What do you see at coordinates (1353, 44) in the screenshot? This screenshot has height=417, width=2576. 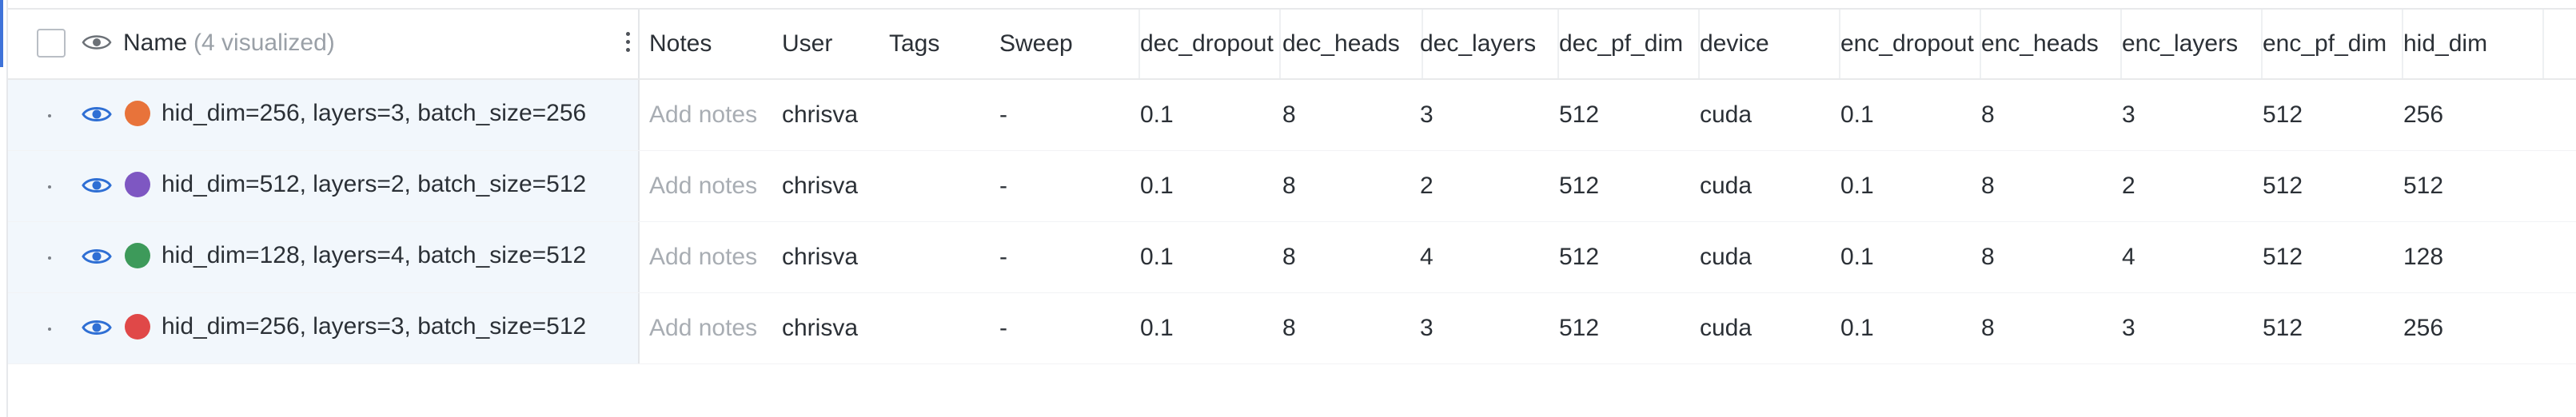 I see `column-header-dec-heads: dec_heads` at bounding box center [1353, 44].